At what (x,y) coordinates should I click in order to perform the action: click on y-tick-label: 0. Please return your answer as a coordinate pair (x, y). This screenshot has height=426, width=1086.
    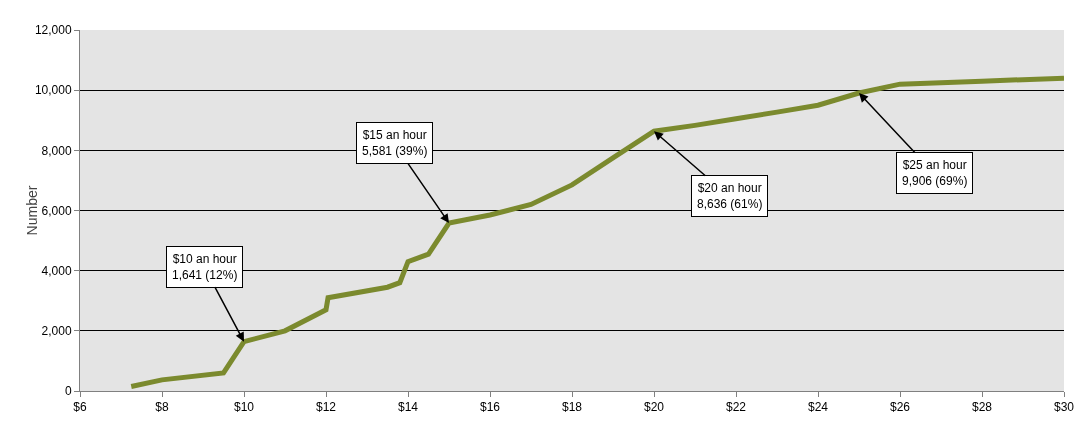
    Looking at the image, I should click on (68, 391).